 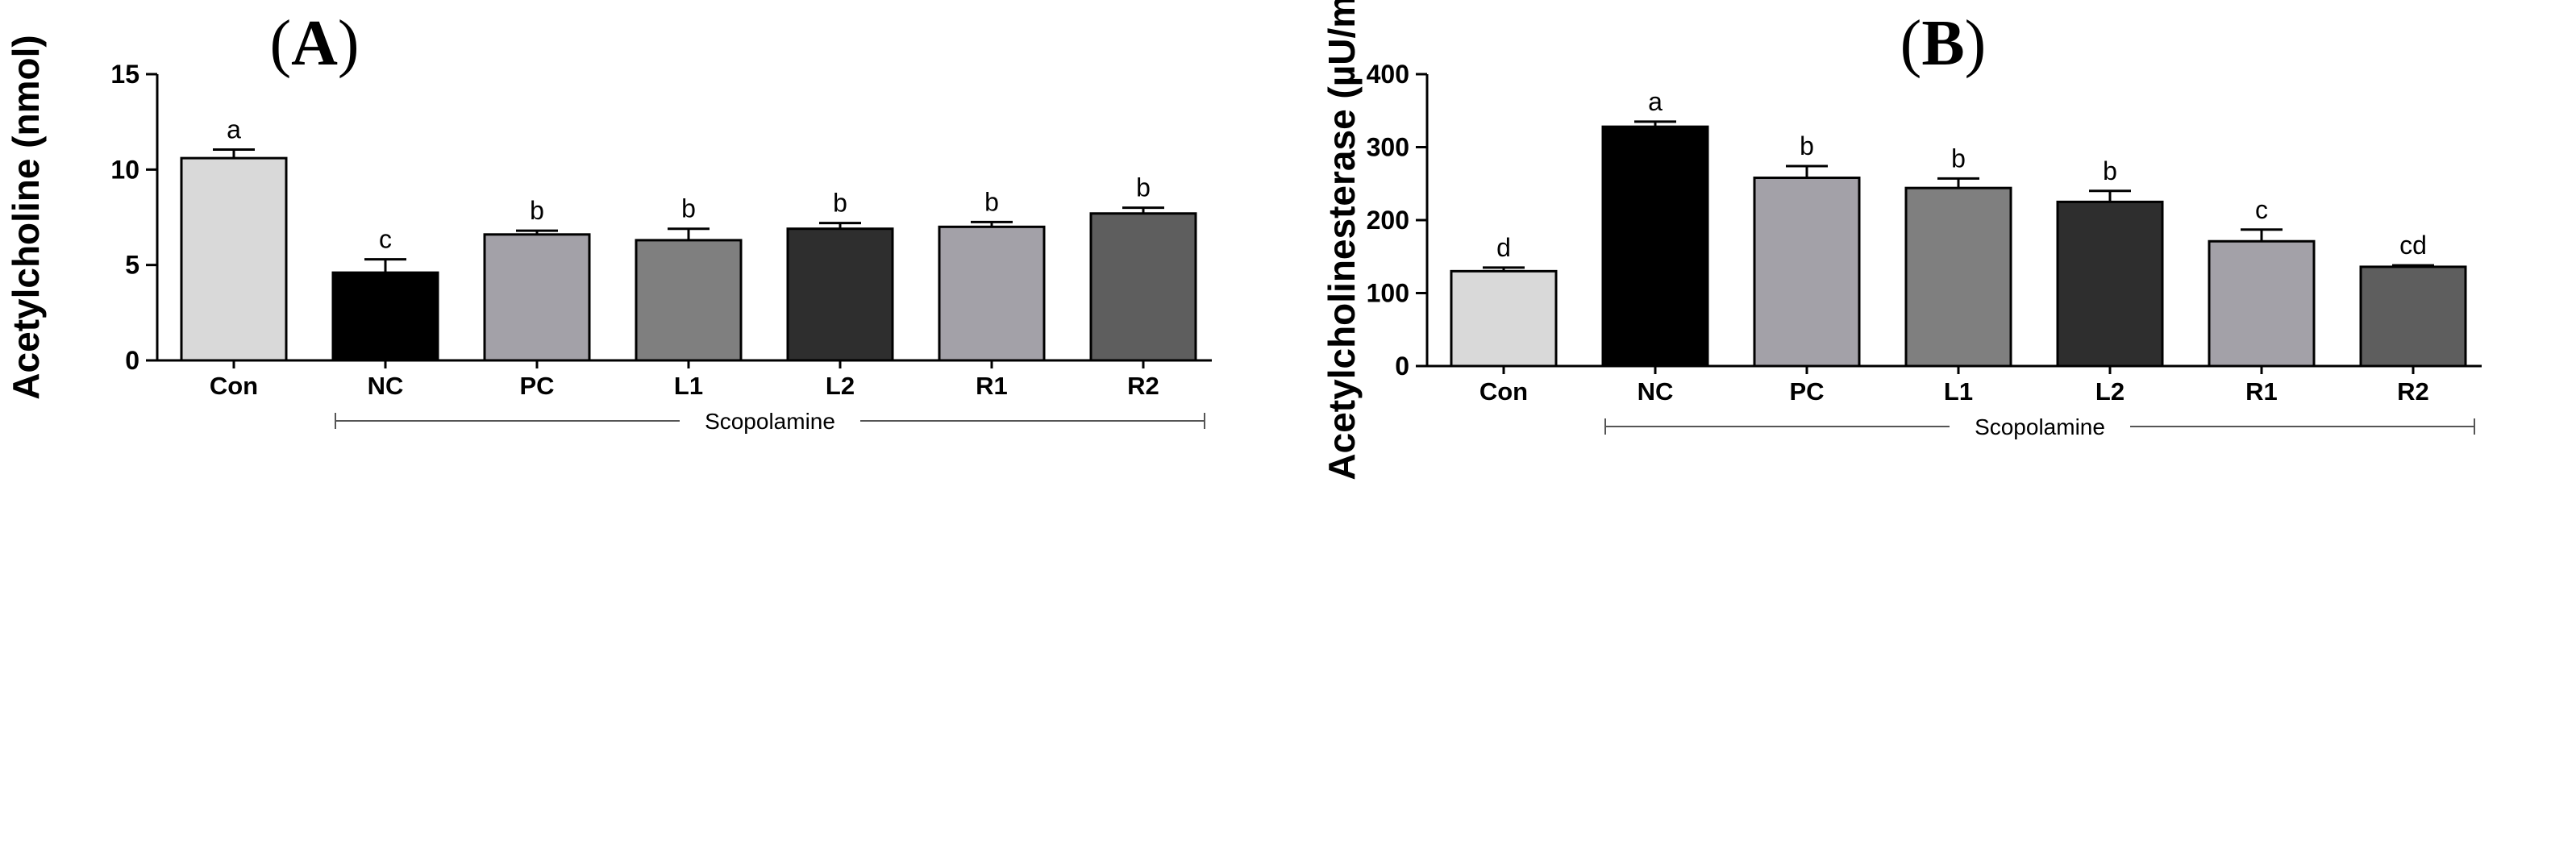 I want to click on y-tick-label: 400, so click(x=1388, y=74).